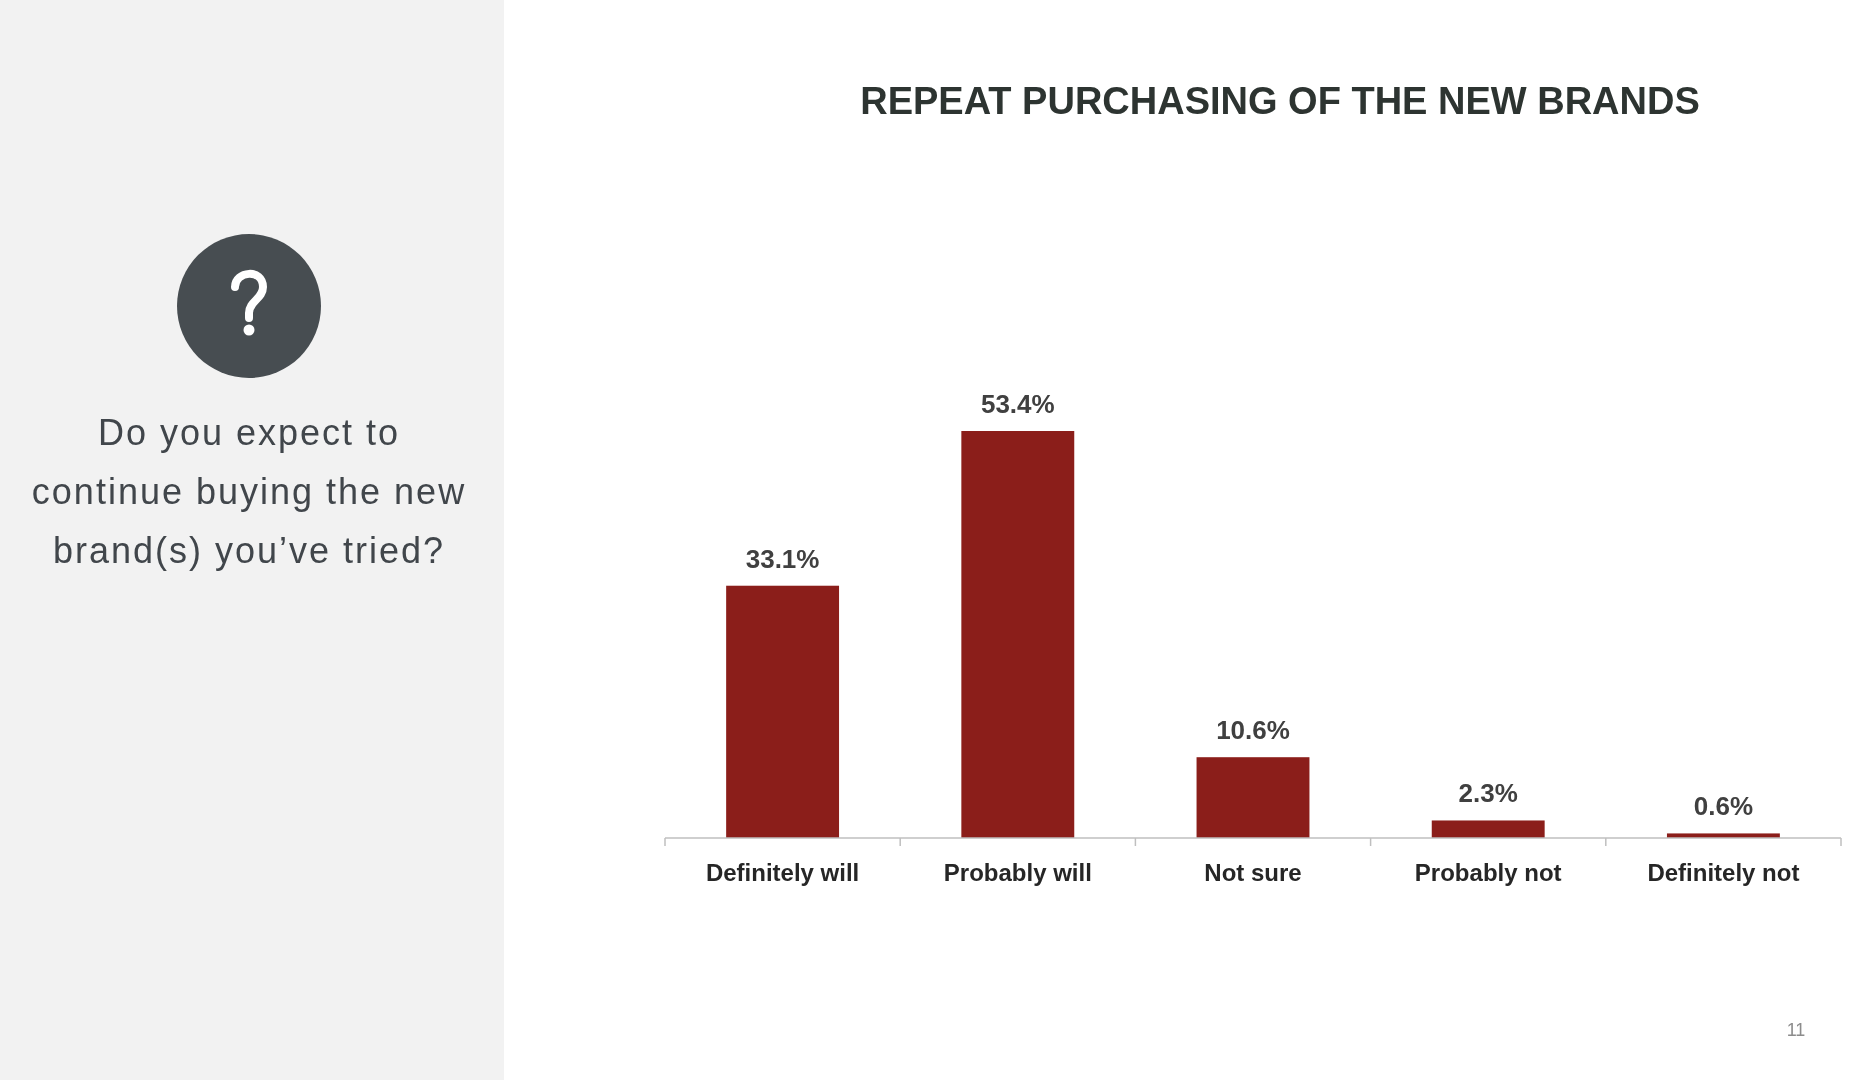 The width and height of the screenshot is (1858, 1080). What do you see at coordinates (1723, 872) in the screenshot?
I see `x-tick-label: Definitely not` at bounding box center [1723, 872].